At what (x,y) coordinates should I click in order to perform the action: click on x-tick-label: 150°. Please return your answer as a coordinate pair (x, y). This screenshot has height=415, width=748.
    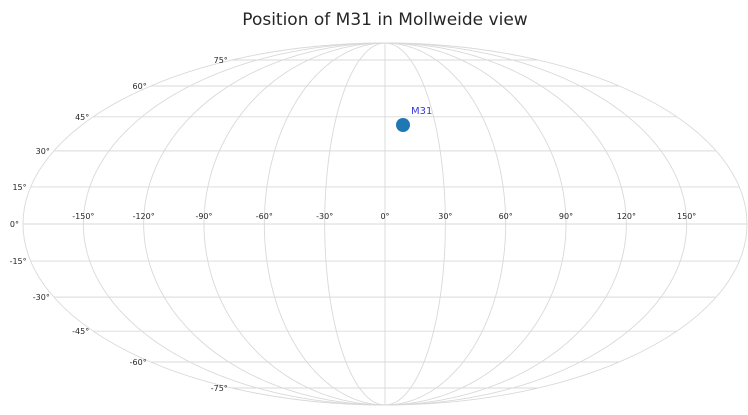
    Looking at the image, I should click on (686, 216).